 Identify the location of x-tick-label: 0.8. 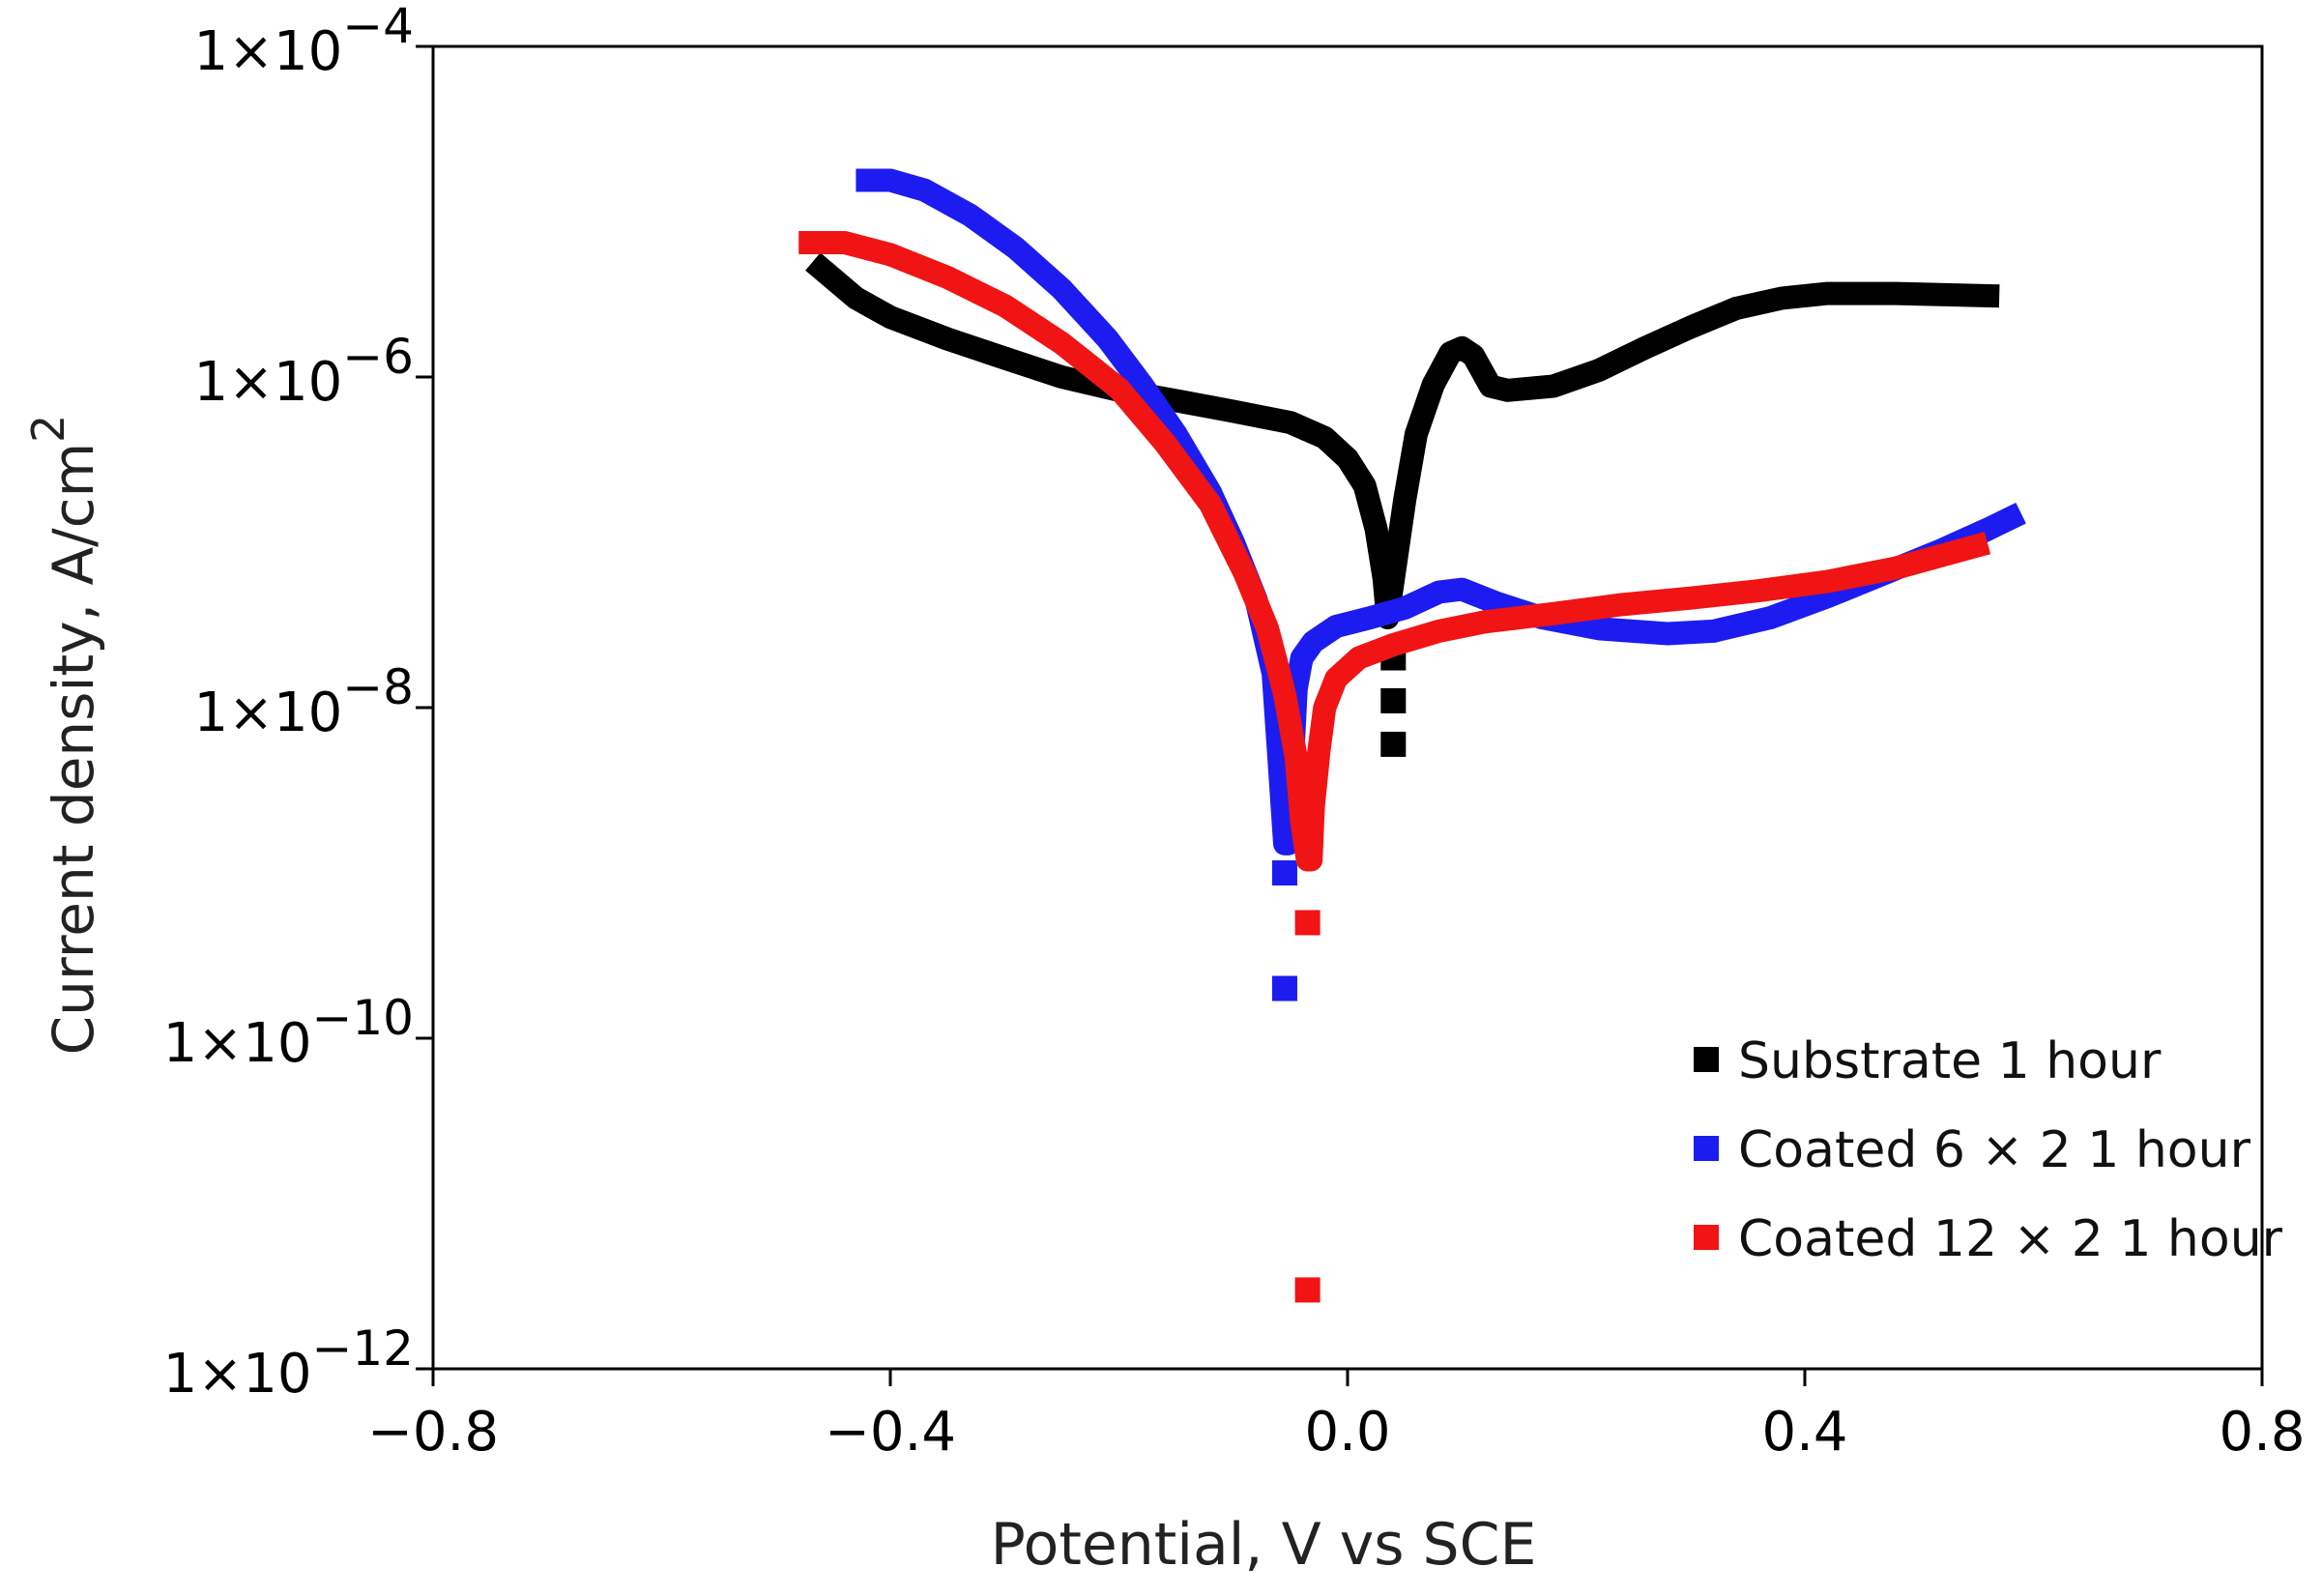
(2262, 1432).